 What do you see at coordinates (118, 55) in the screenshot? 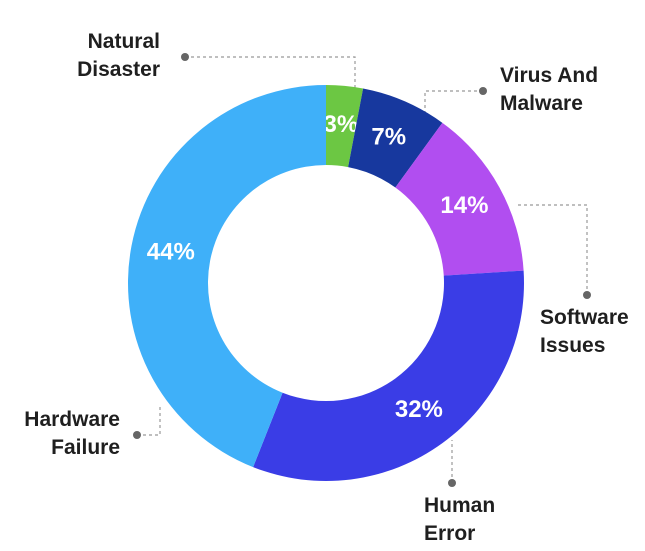
I see `category-label: Natural Disaster` at bounding box center [118, 55].